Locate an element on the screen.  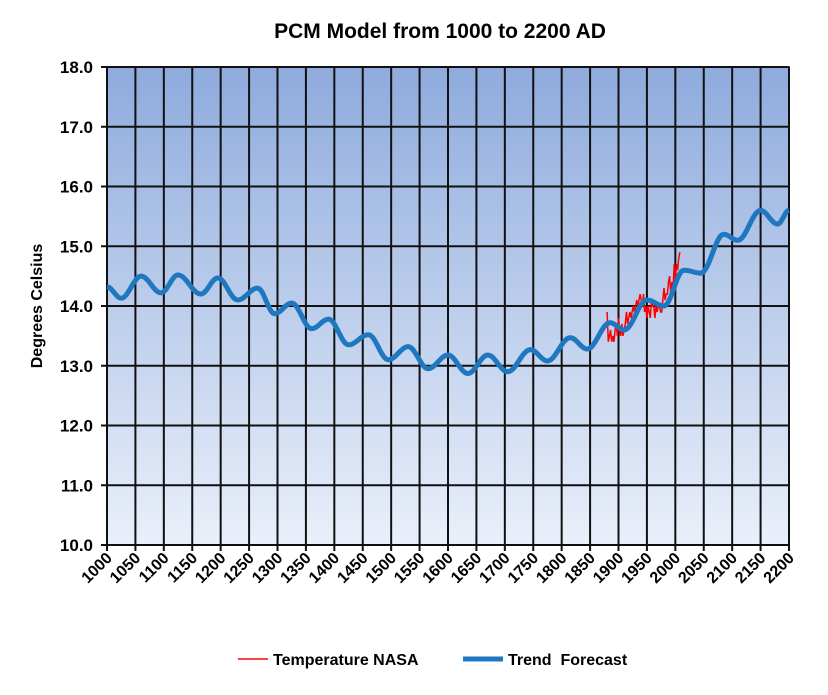
x-tick-label: 1150 is located at coordinates (183, 568).